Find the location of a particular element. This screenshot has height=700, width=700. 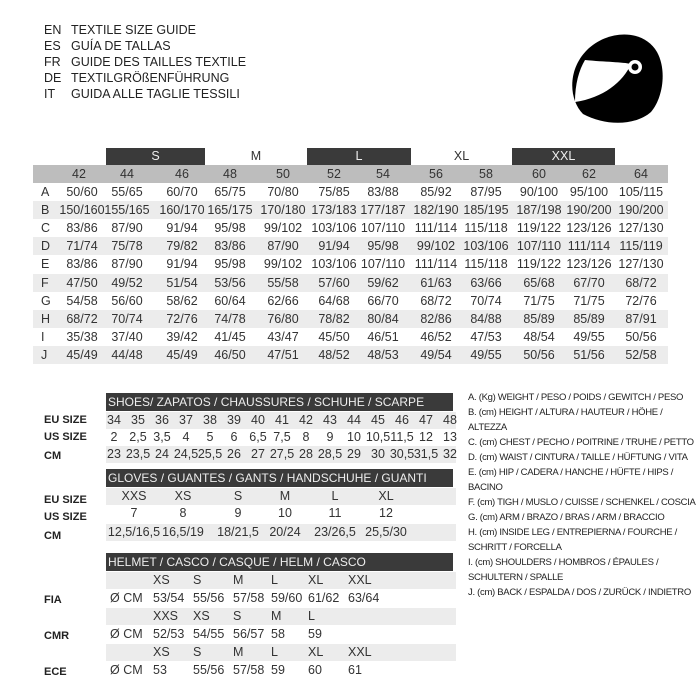

table-cell: 47 is located at coordinates (426, 420).